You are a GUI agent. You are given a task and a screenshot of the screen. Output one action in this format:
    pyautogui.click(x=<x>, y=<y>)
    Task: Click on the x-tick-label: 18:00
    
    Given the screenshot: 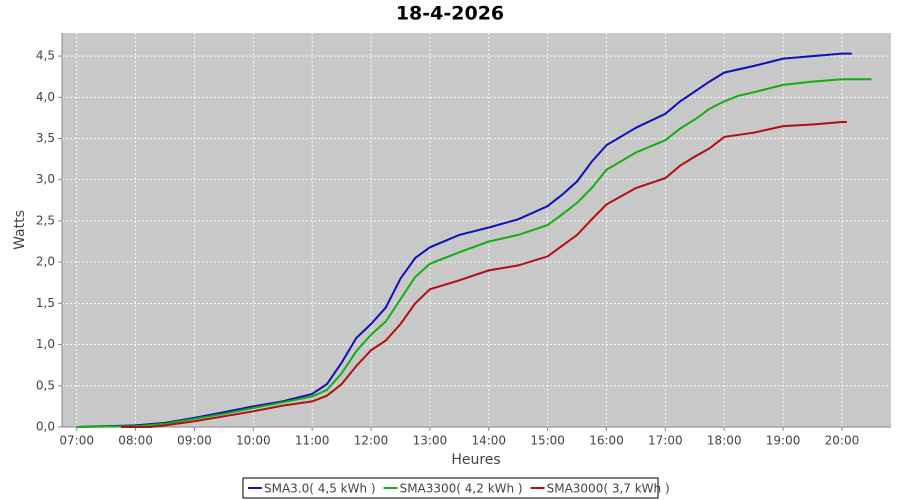 What is the action you would take?
    pyautogui.click(x=724, y=441)
    